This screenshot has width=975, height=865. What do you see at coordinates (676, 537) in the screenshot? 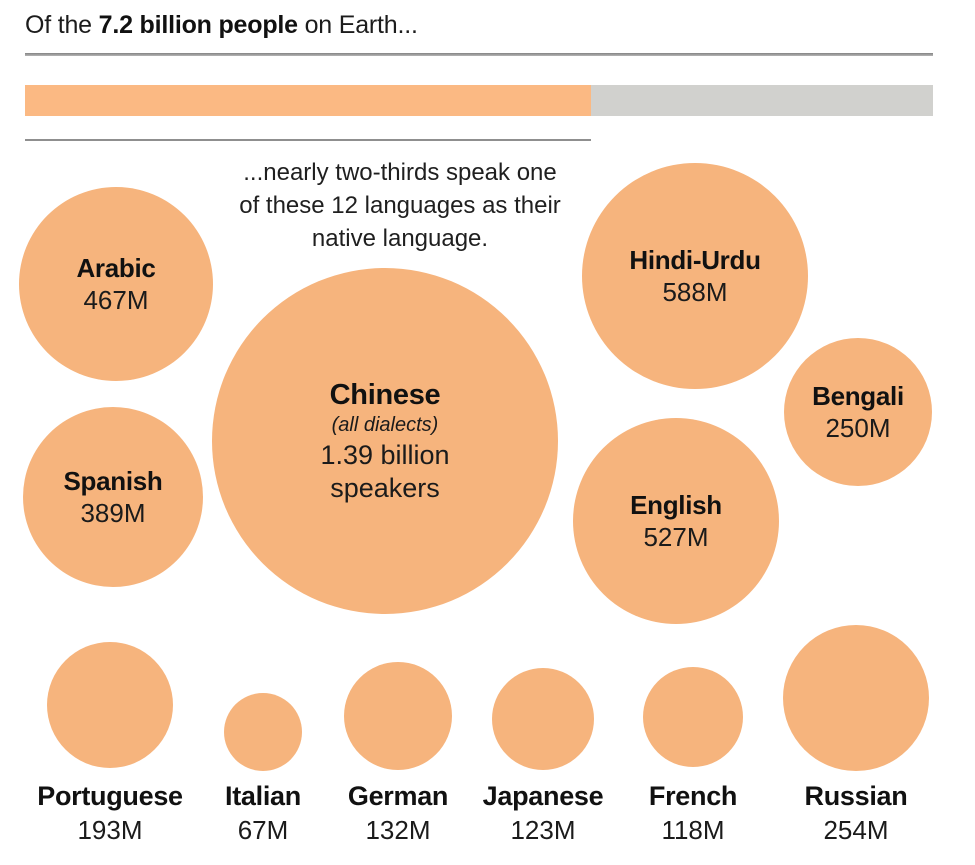
I see `bubble-value-english: 527M` at bounding box center [676, 537].